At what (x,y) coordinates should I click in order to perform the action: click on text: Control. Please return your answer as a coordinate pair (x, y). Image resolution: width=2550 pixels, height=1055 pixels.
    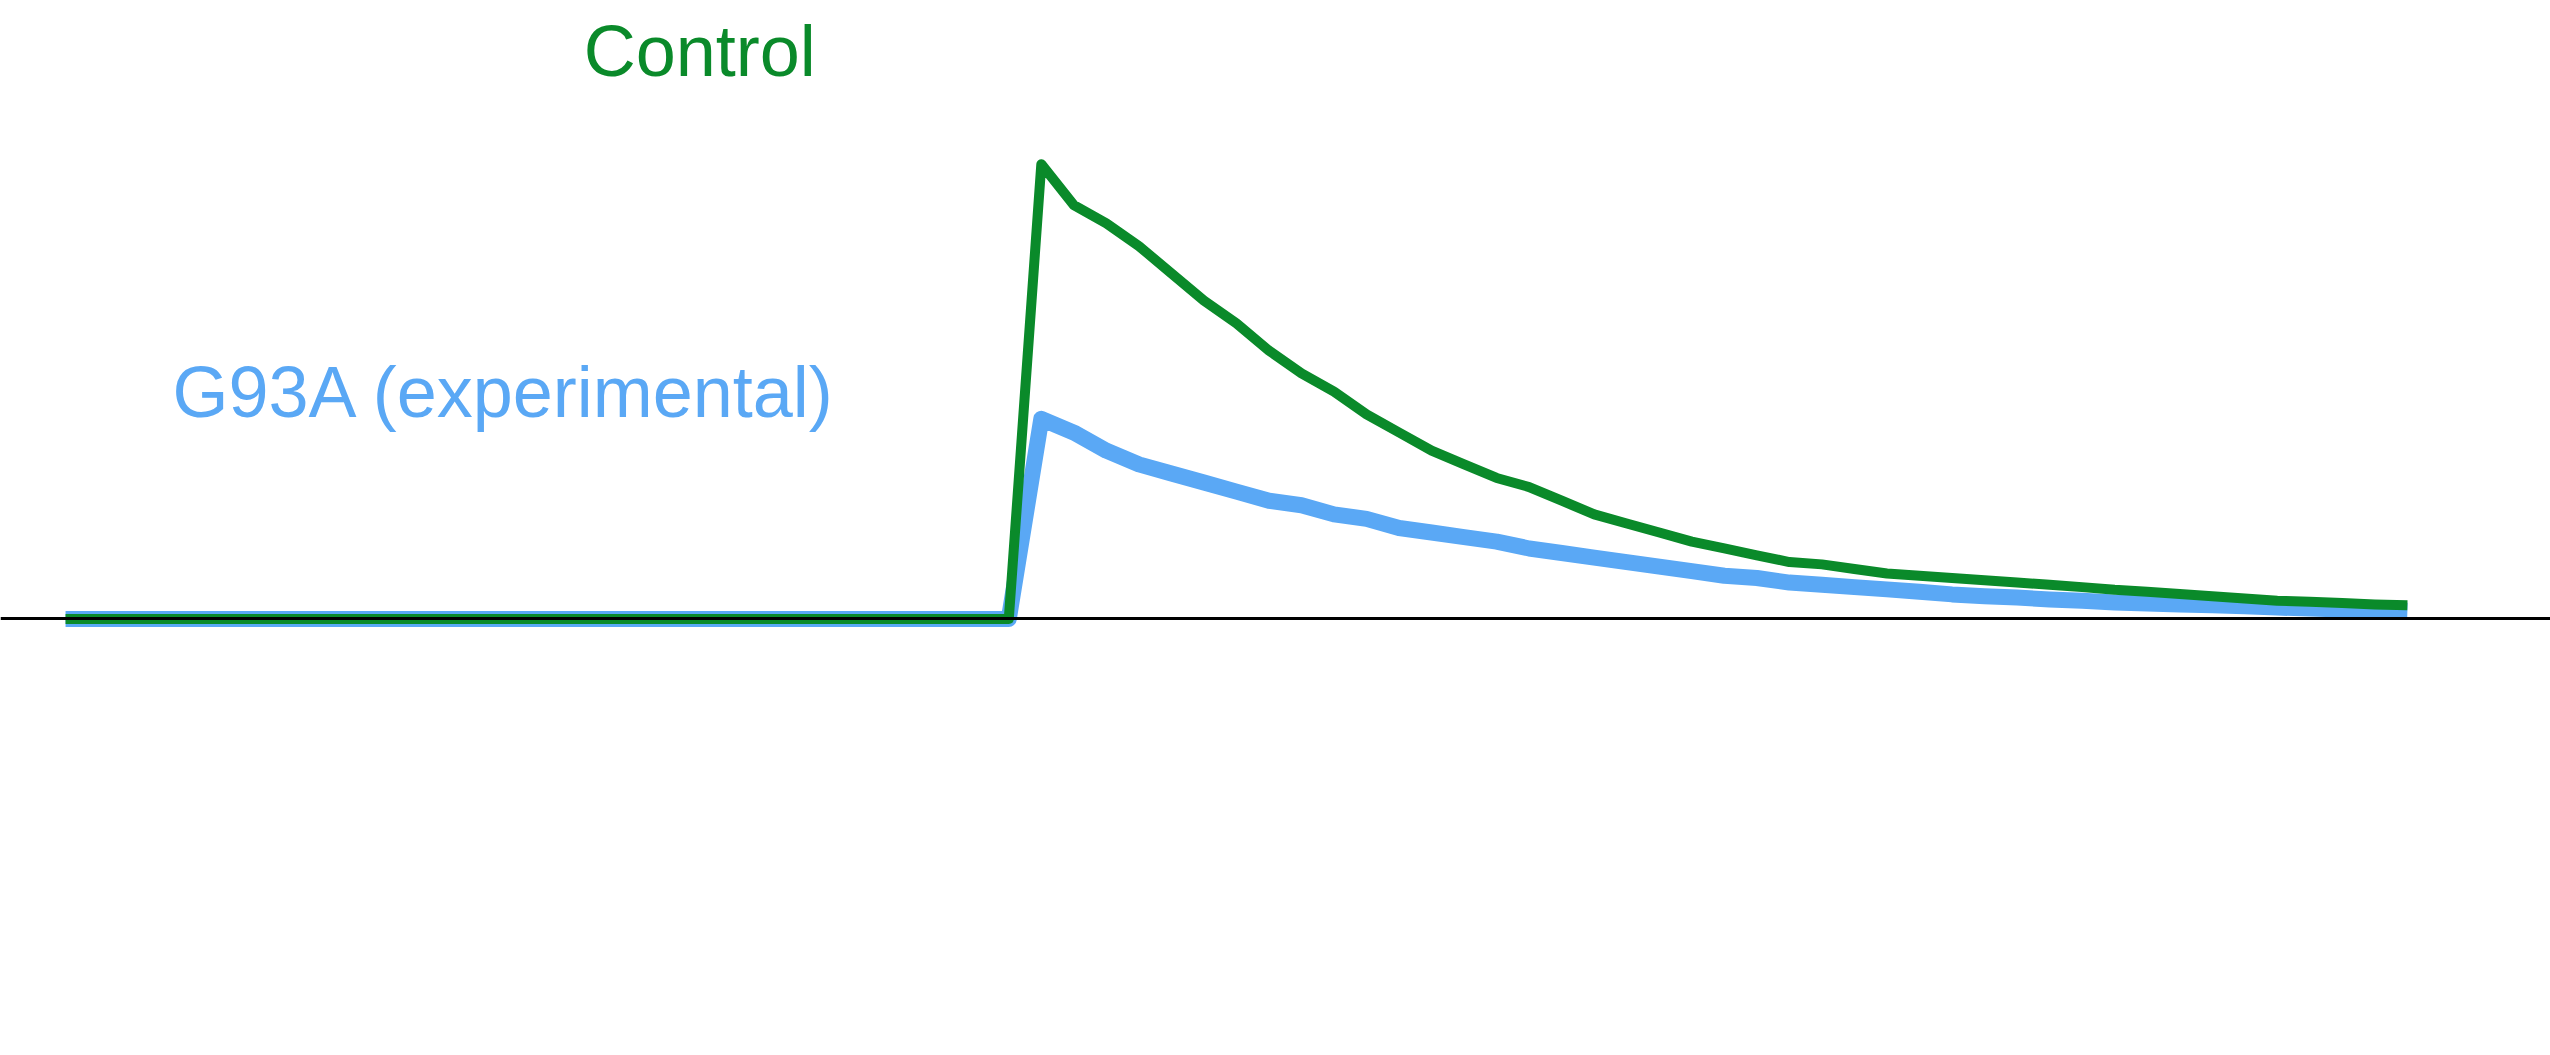
    Looking at the image, I should click on (699, 50).